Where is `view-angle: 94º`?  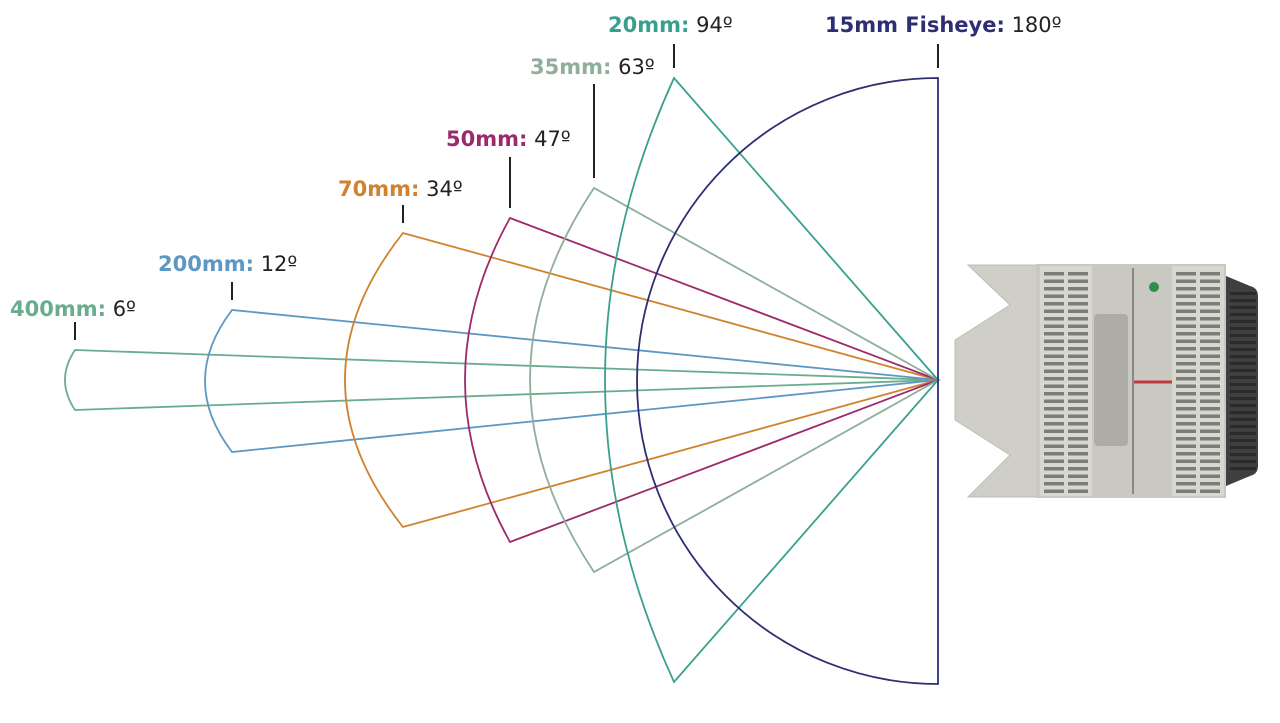 view-angle: 94º is located at coordinates (714, 25).